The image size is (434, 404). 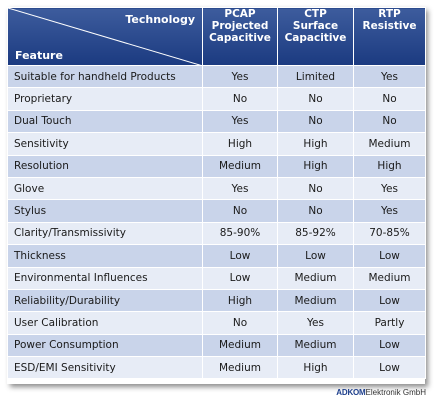 I want to click on corner-header-cell: Technology Feature, so click(x=105, y=36).